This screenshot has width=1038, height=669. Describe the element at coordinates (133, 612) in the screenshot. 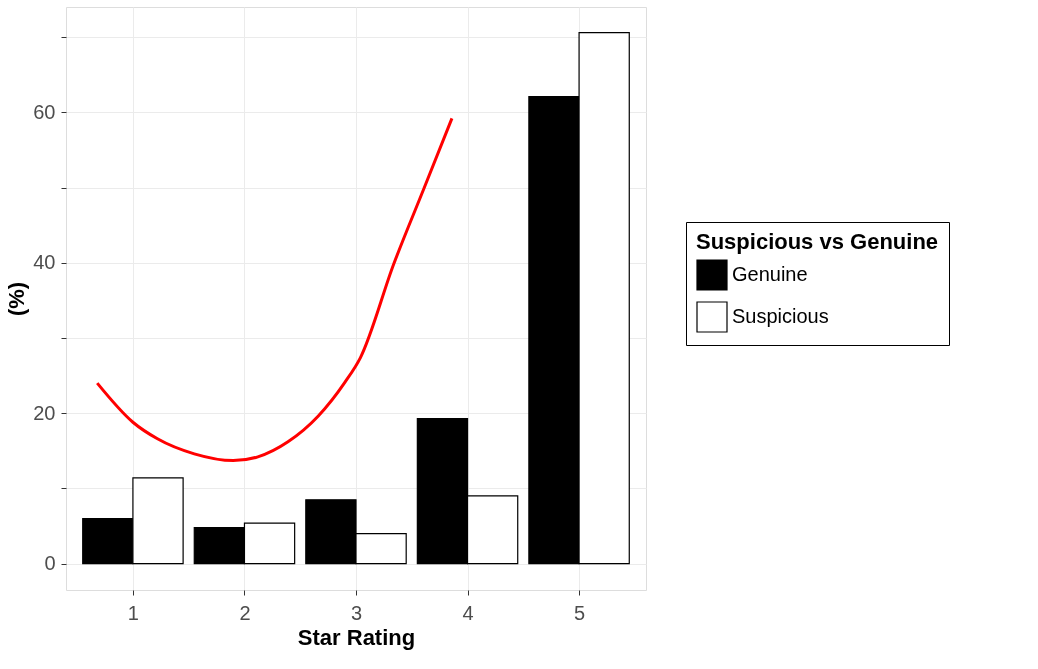

I see `x-tick-label: 1` at that location.